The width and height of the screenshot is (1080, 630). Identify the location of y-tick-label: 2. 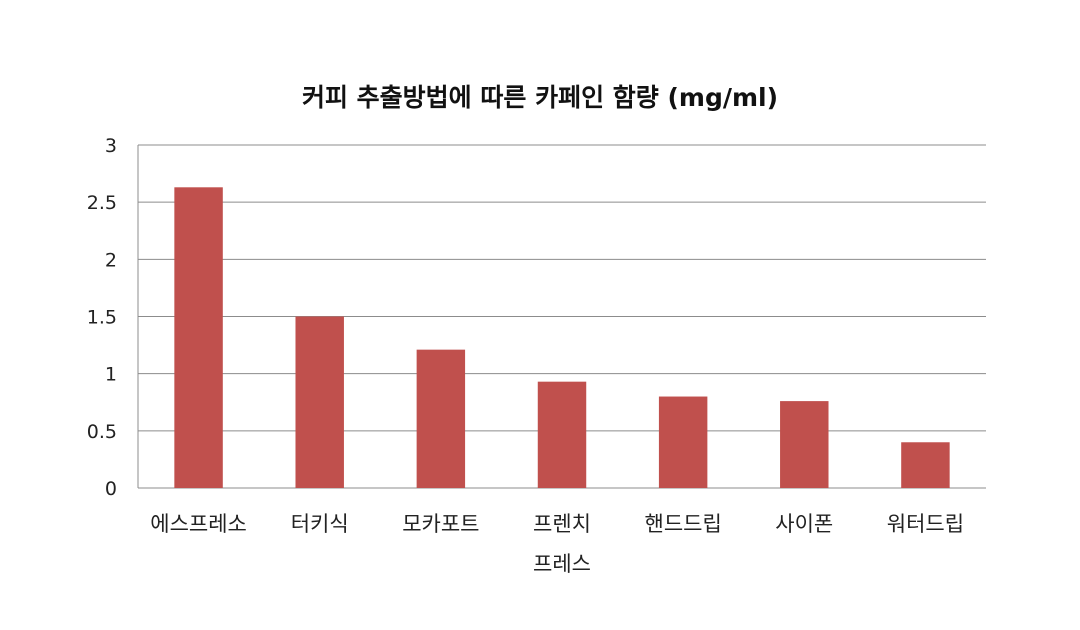
(111, 260).